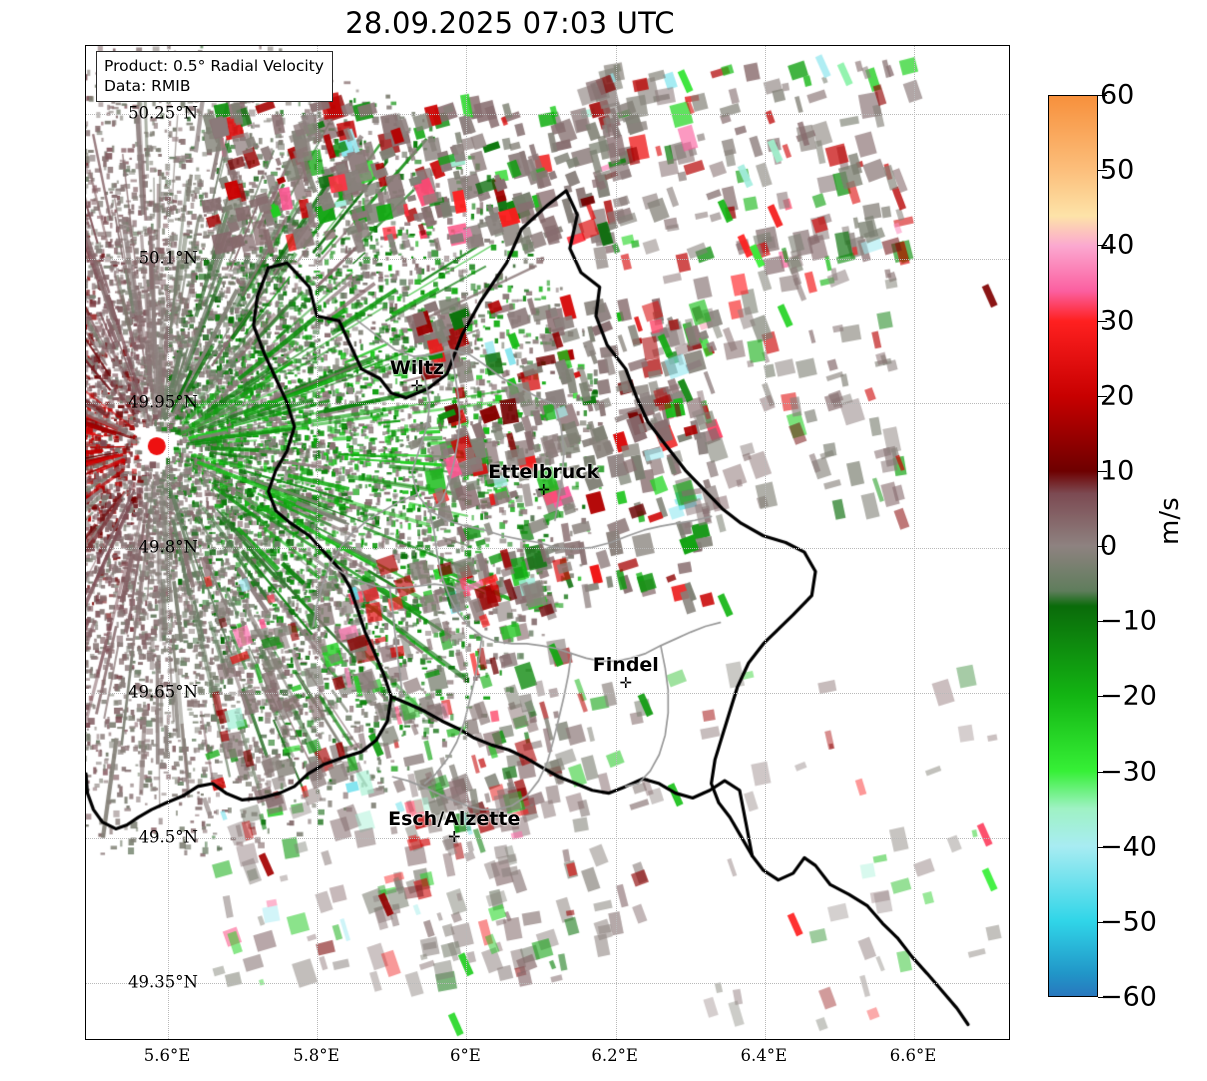 This screenshot has width=1207, height=1081. Describe the element at coordinates (168, 258) in the screenshot. I see `y-axis-tick-label: 50.1°N` at that location.